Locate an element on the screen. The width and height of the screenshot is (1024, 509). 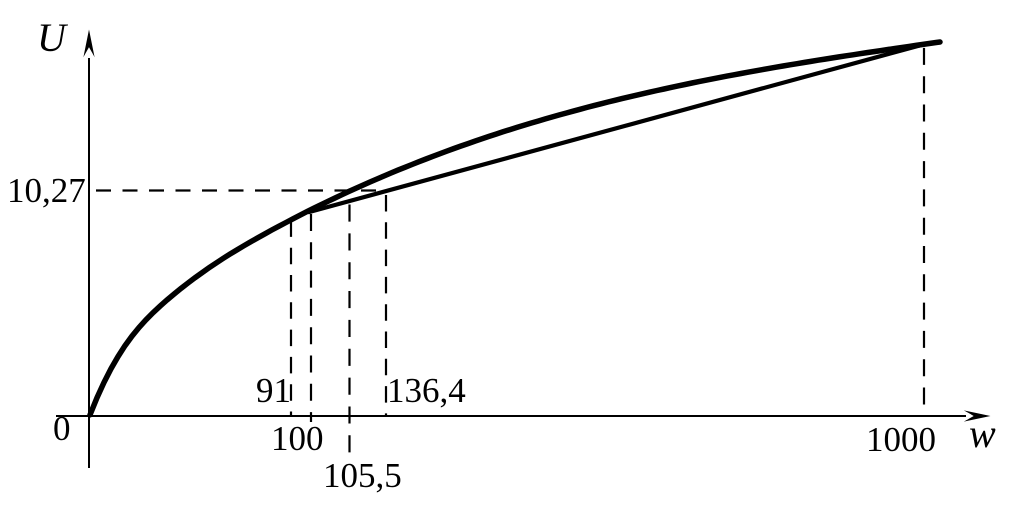
svg-text: 10,27 is located at coordinates (46, 190).